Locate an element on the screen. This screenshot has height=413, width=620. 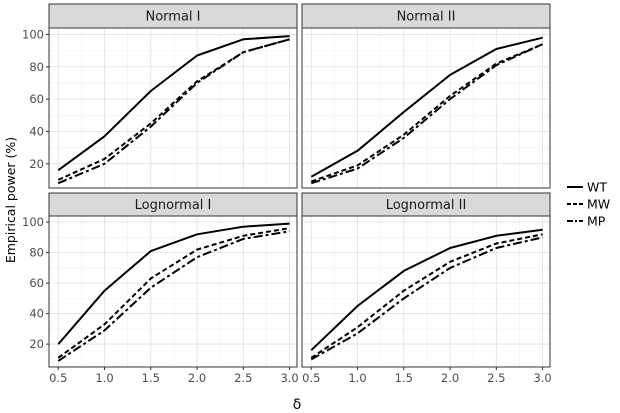
panel-title: Normal I is located at coordinates (172, 17).